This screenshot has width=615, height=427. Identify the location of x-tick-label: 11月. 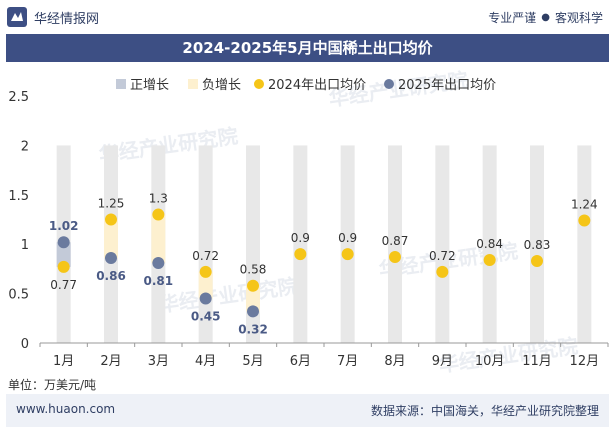
(537, 361).